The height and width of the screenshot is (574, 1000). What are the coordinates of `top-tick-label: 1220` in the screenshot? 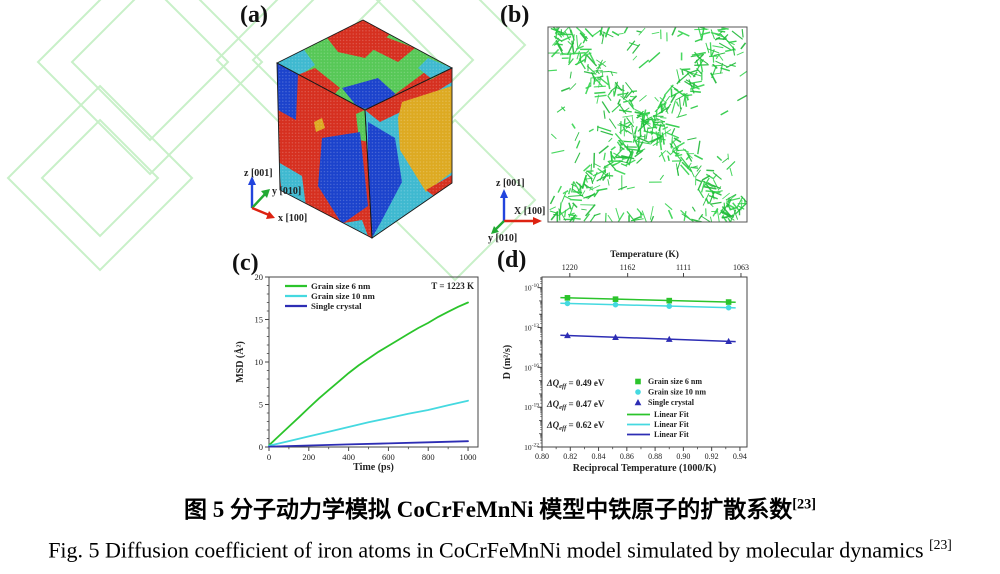 It's located at (570, 267).